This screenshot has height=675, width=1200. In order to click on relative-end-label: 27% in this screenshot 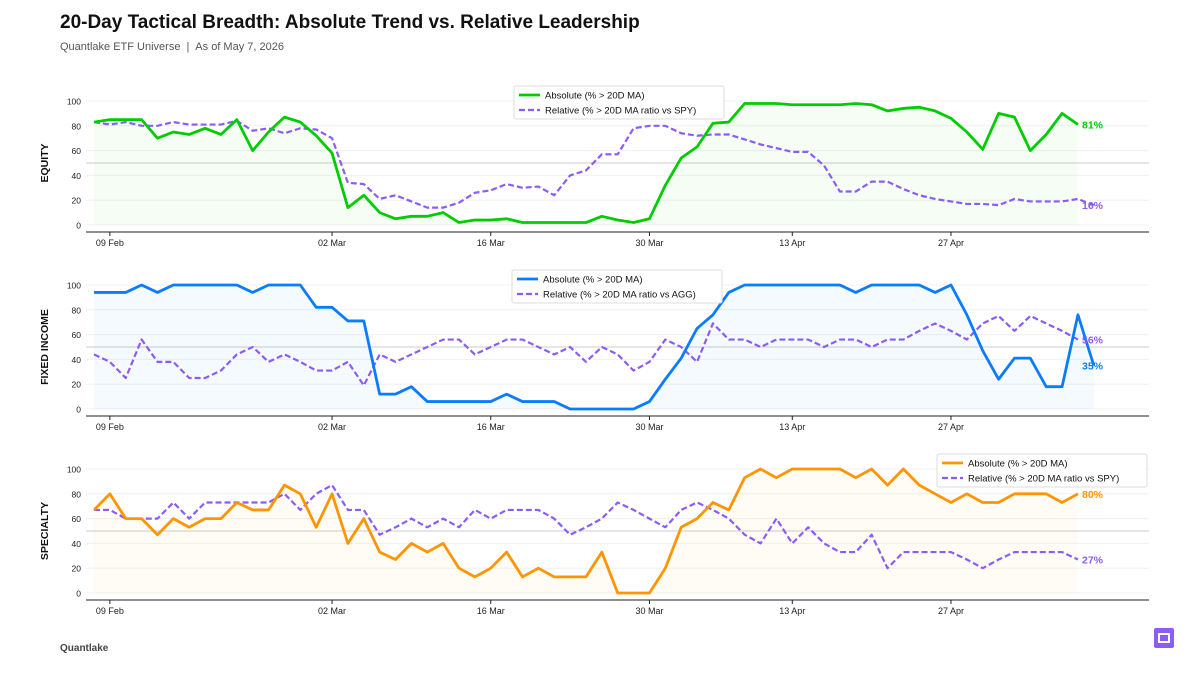, I will do `click(1093, 561)`.